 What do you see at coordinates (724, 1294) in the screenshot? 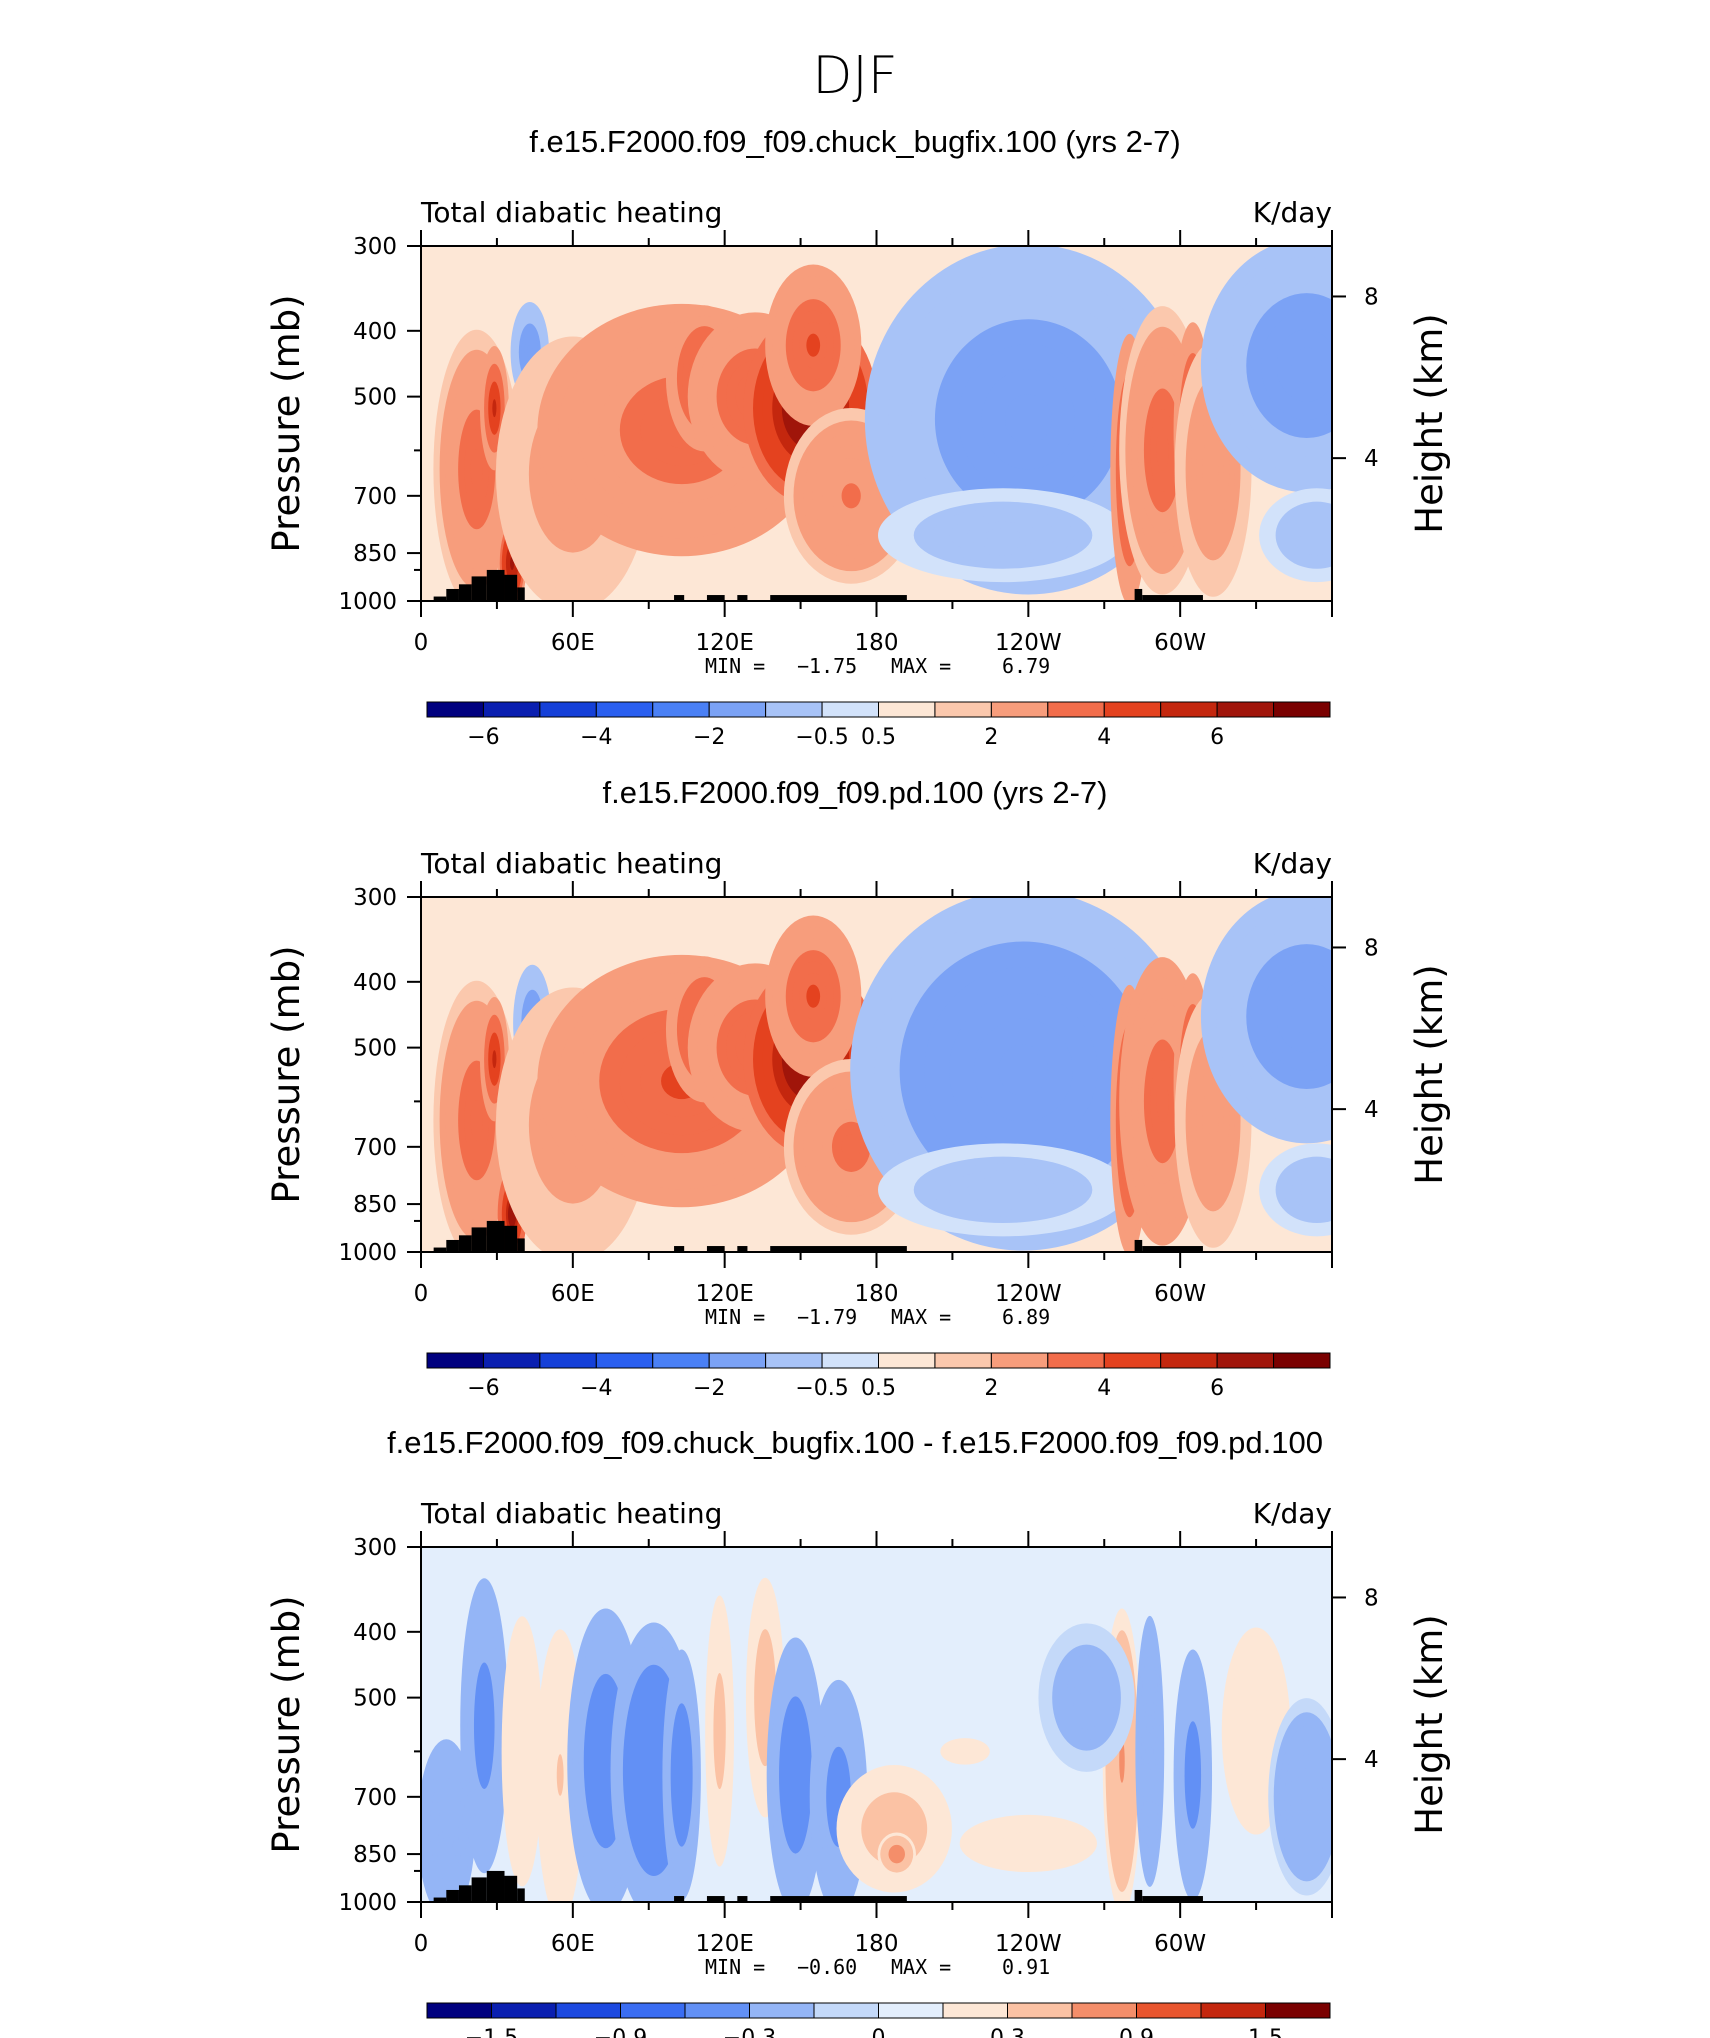
I see `x-tick-label: 120E` at bounding box center [724, 1294].